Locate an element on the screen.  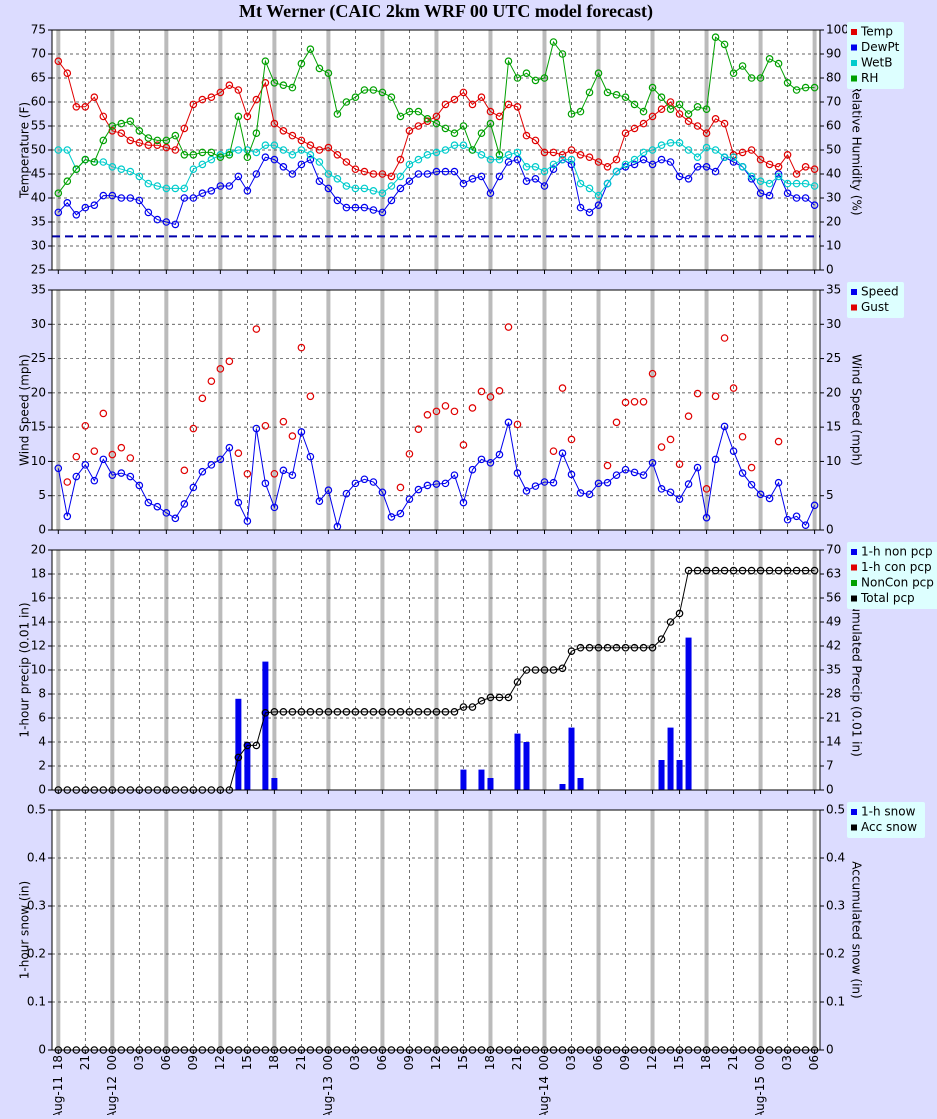
y-axis-label: 1-hour snow (in) is located at coordinates (25, 930).